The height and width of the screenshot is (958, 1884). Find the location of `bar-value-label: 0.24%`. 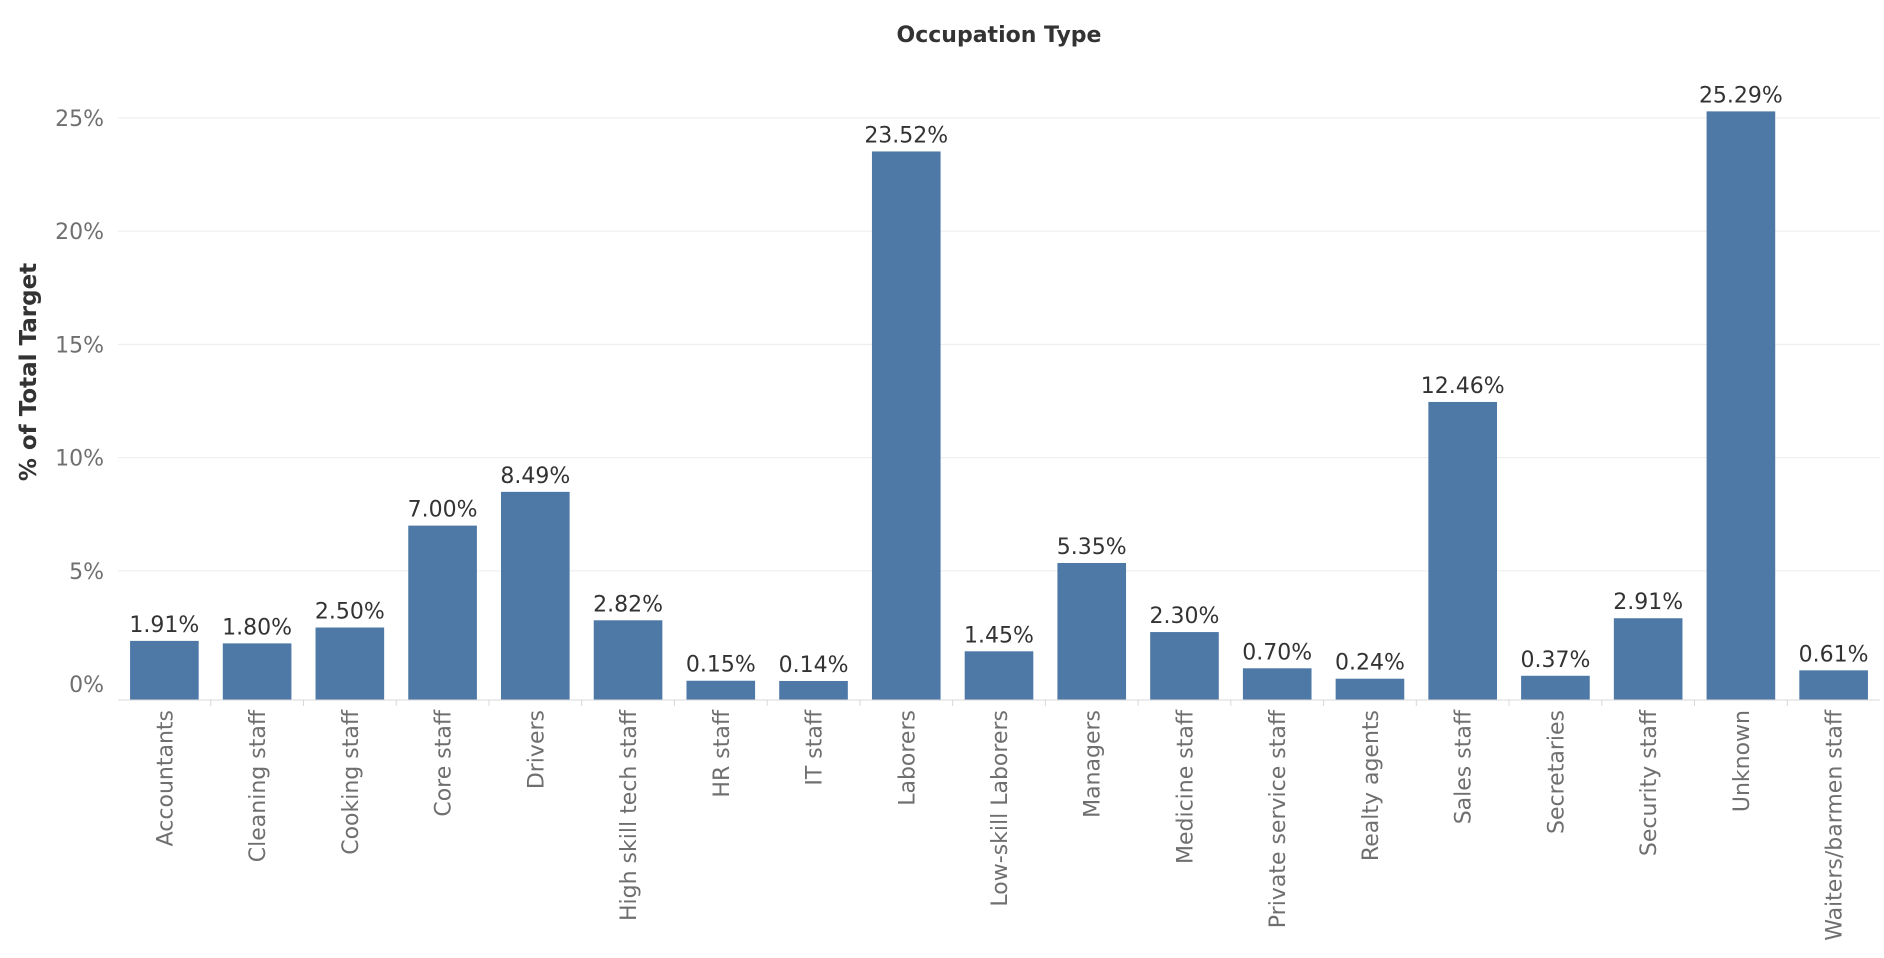

bar-value-label: 0.24% is located at coordinates (1370, 663).